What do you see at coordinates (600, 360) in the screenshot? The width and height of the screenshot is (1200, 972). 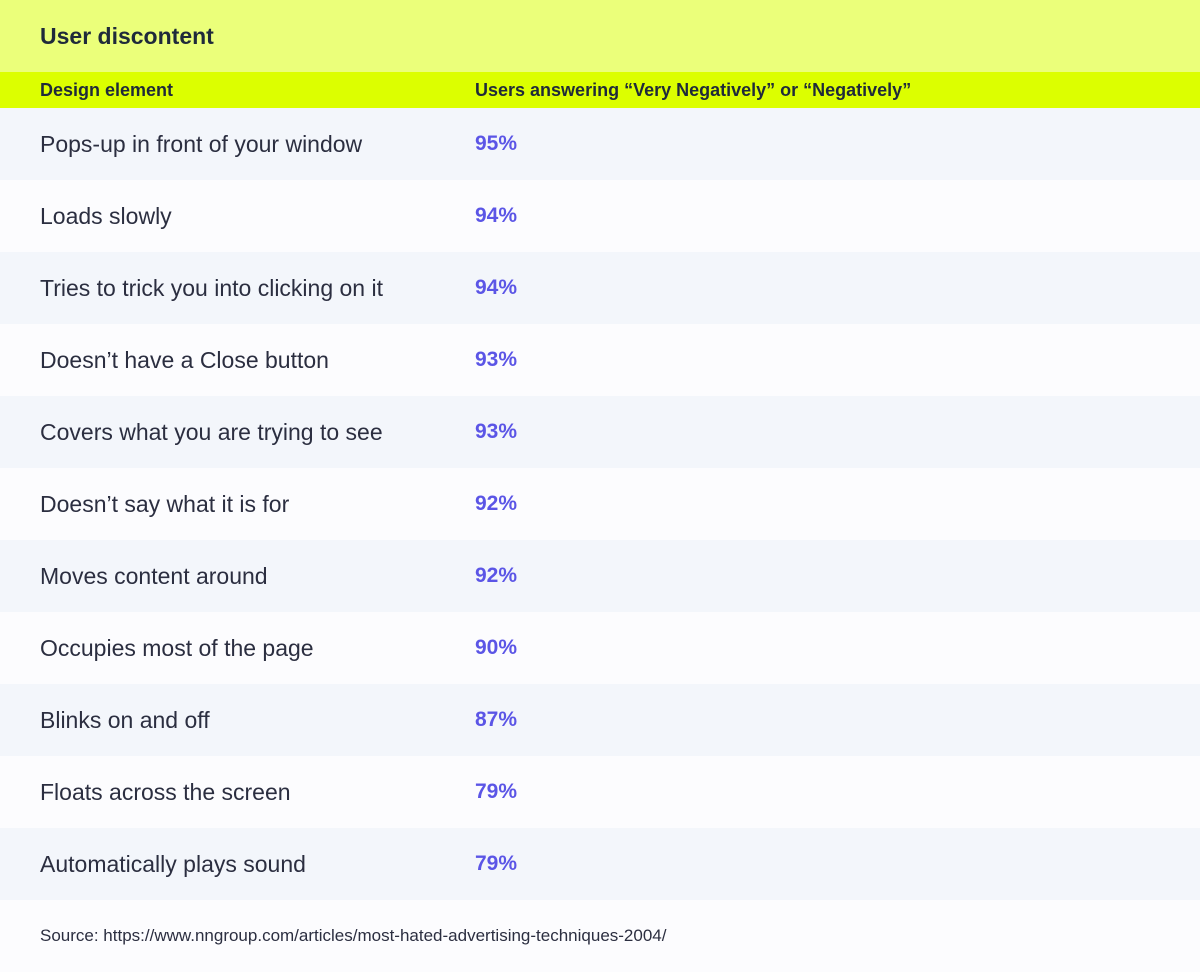 I see `table-row: Doesn’t have a Close button 93%` at bounding box center [600, 360].